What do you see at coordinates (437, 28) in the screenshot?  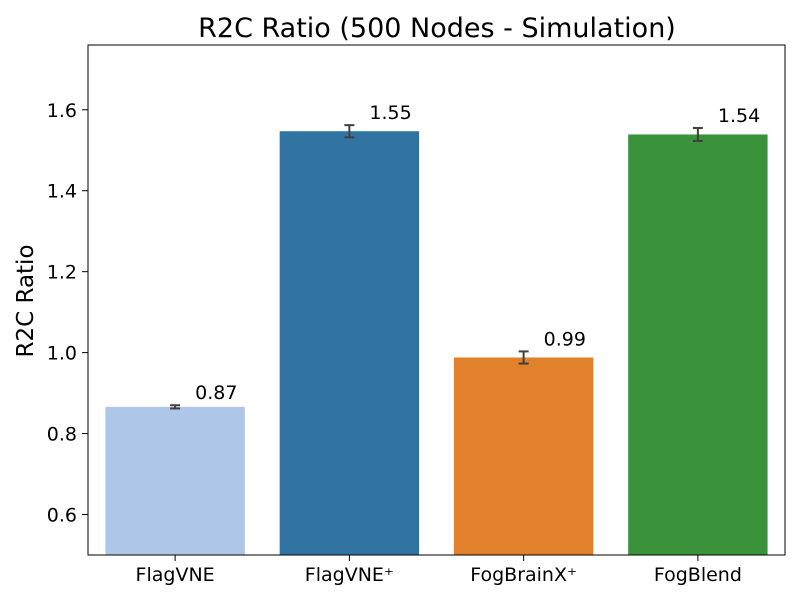 I see `chart-title: R2C Ratio (500 Nodes - Simulation)` at bounding box center [437, 28].